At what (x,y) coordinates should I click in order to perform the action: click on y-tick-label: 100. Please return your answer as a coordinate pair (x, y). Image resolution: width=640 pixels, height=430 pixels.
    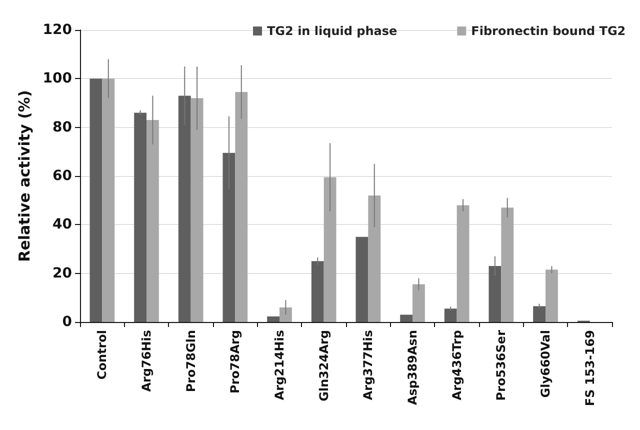
    Looking at the image, I should click on (57, 78).